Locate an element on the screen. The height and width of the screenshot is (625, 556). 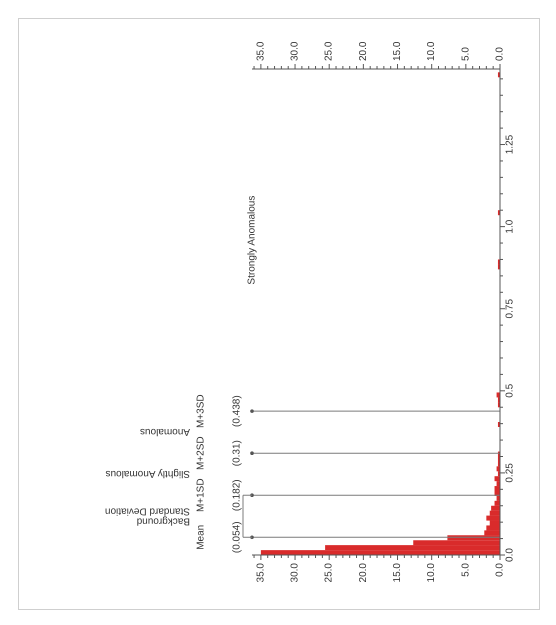
text: Background Standard Deviation is located at coordinates (147, 516).